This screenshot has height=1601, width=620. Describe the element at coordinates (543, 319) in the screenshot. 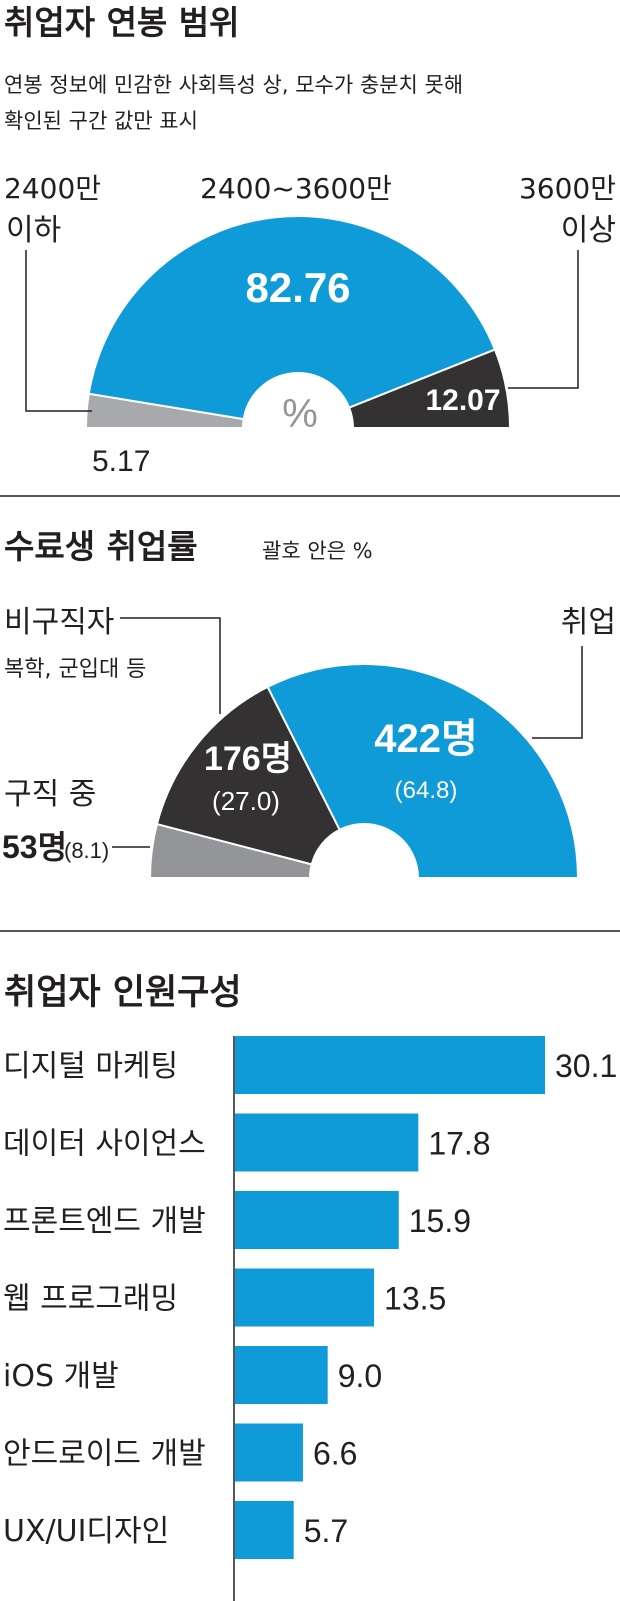

I see `salary-high-leader-line` at that location.